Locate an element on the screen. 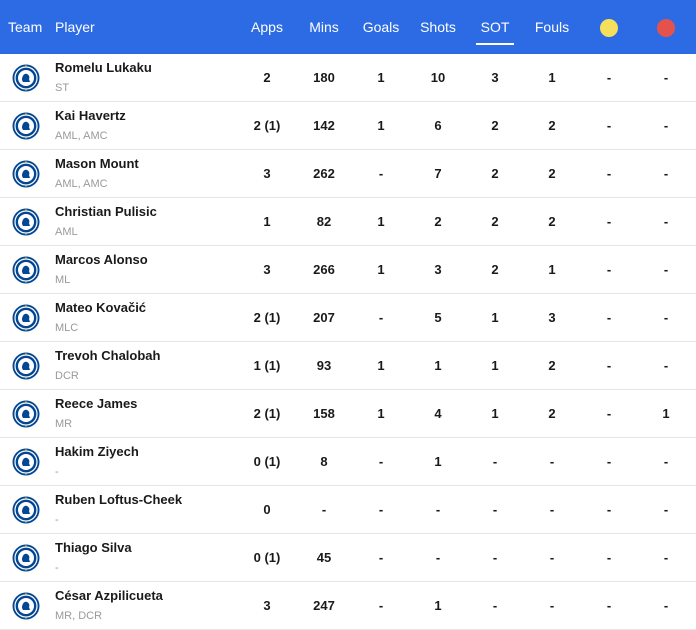 The width and height of the screenshot is (696, 630). player-name: Marcos Alonso is located at coordinates (101, 259).